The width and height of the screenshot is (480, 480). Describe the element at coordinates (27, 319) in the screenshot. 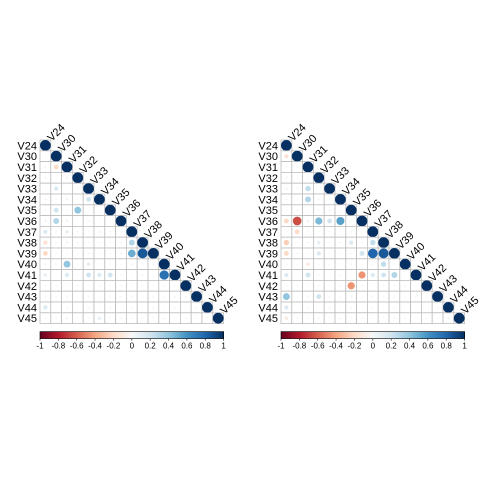

I see `row-label: V45` at that location.